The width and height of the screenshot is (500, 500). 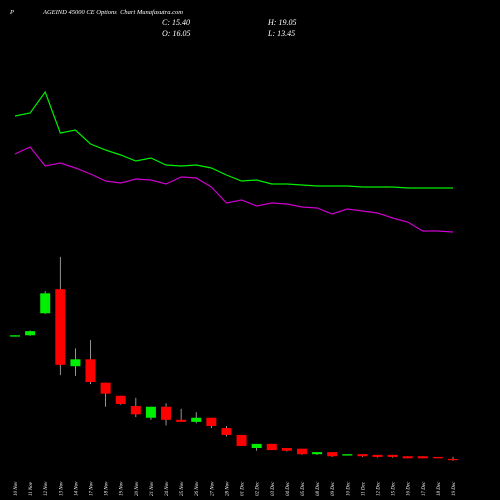 I want to click on x-tick-label: 19 Dec, so click(x=454, y=488).